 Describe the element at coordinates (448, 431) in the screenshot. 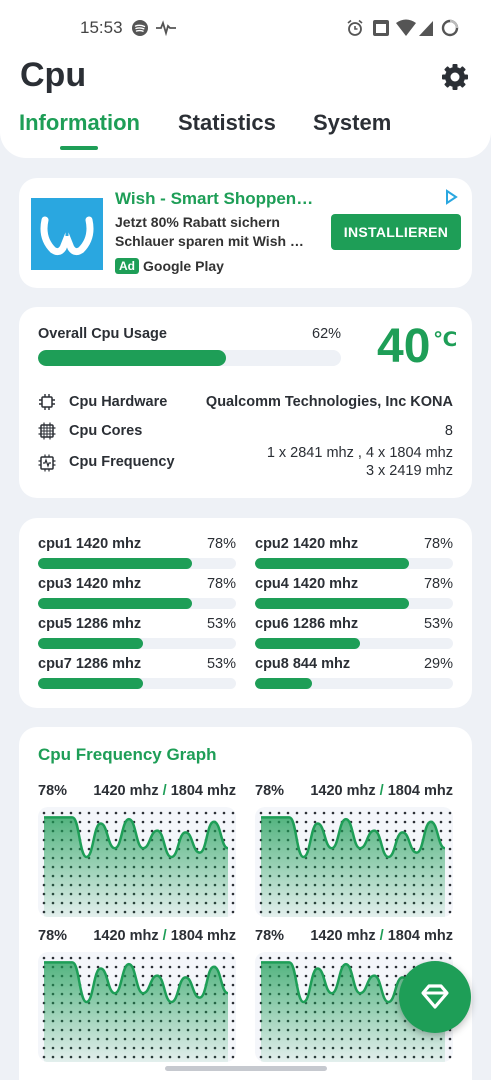

I see `cpu-cores-value: 8` at that location.